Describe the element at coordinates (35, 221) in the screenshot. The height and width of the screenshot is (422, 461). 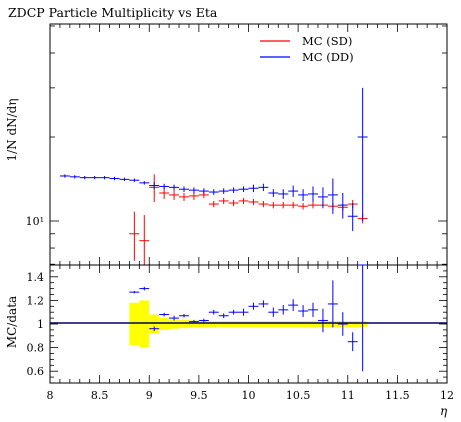
I see `main-y-tick-label: 10¹` at that location.